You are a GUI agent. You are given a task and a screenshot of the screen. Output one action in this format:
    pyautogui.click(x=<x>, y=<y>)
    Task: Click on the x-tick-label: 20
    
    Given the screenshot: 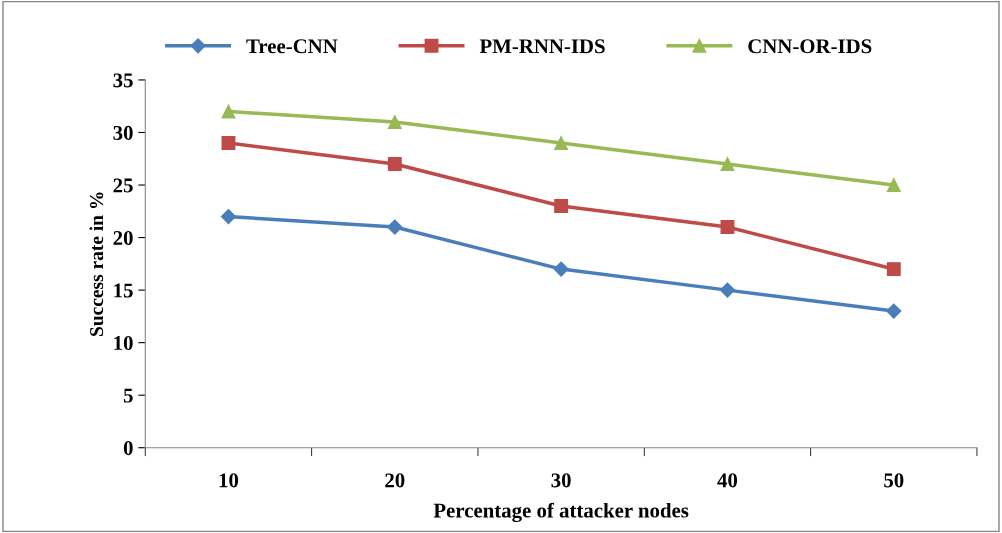 What is the action you would take?
    pyautogui.click(x=395, y=480)
    